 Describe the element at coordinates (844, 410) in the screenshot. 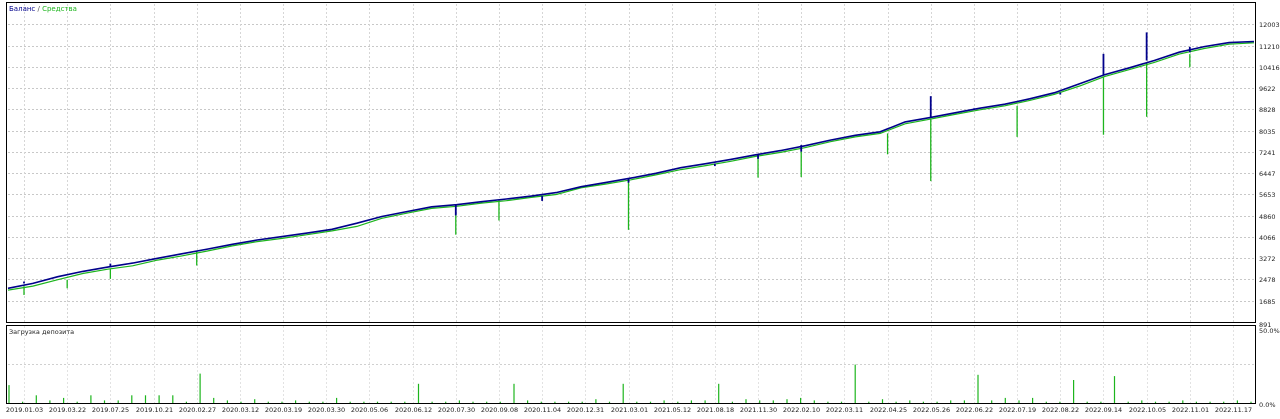

I see `x-tick-label: 2022.03.11` at that location.